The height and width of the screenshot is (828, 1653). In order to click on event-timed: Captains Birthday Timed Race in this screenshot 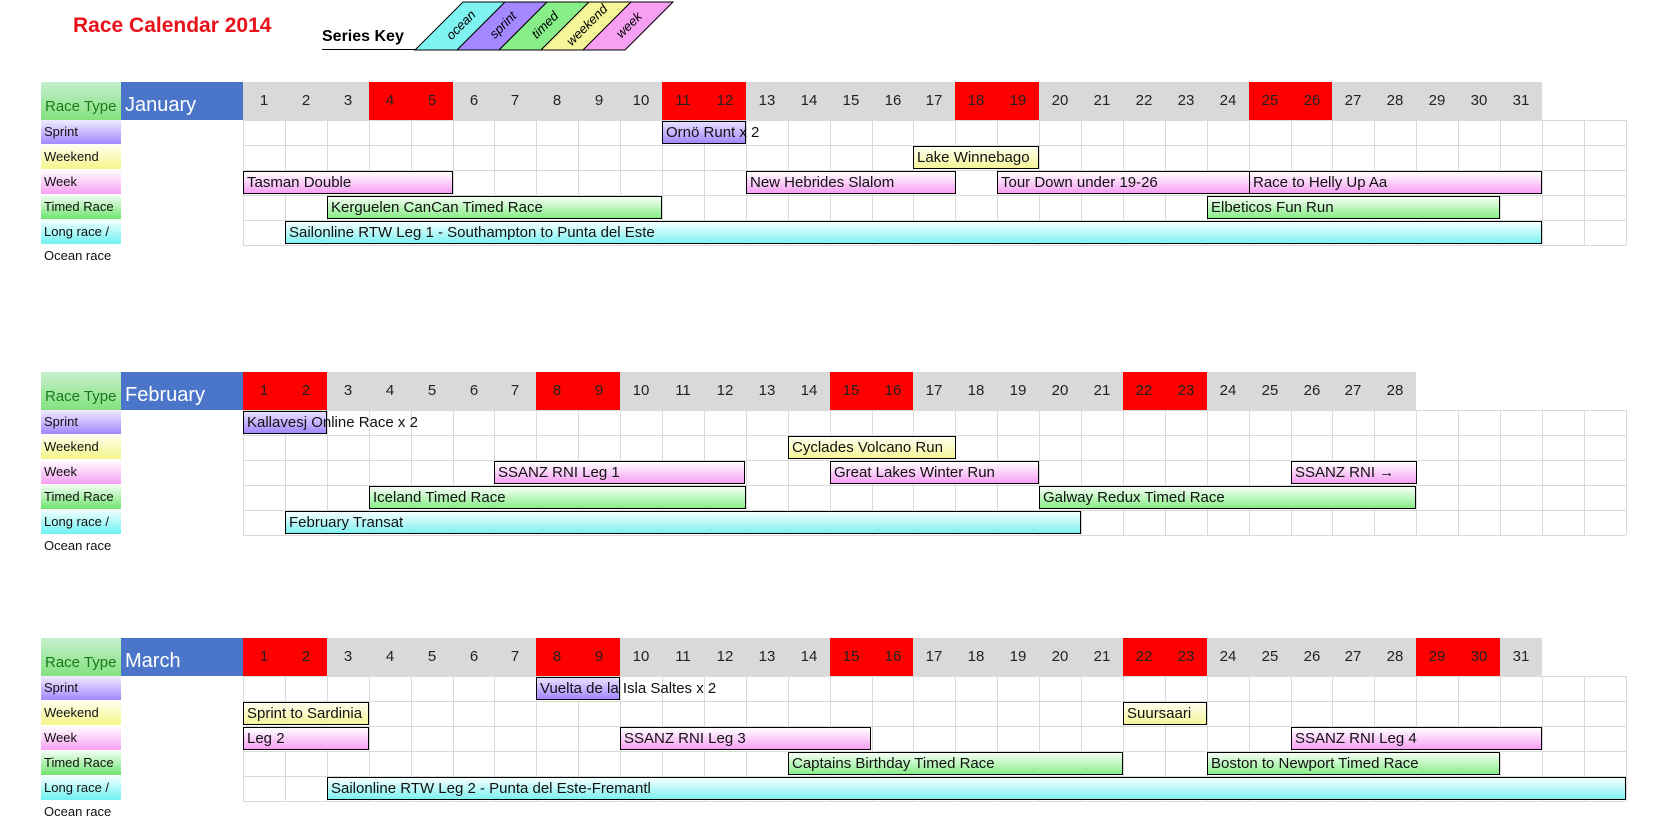, I will do `click(955, 763)`.